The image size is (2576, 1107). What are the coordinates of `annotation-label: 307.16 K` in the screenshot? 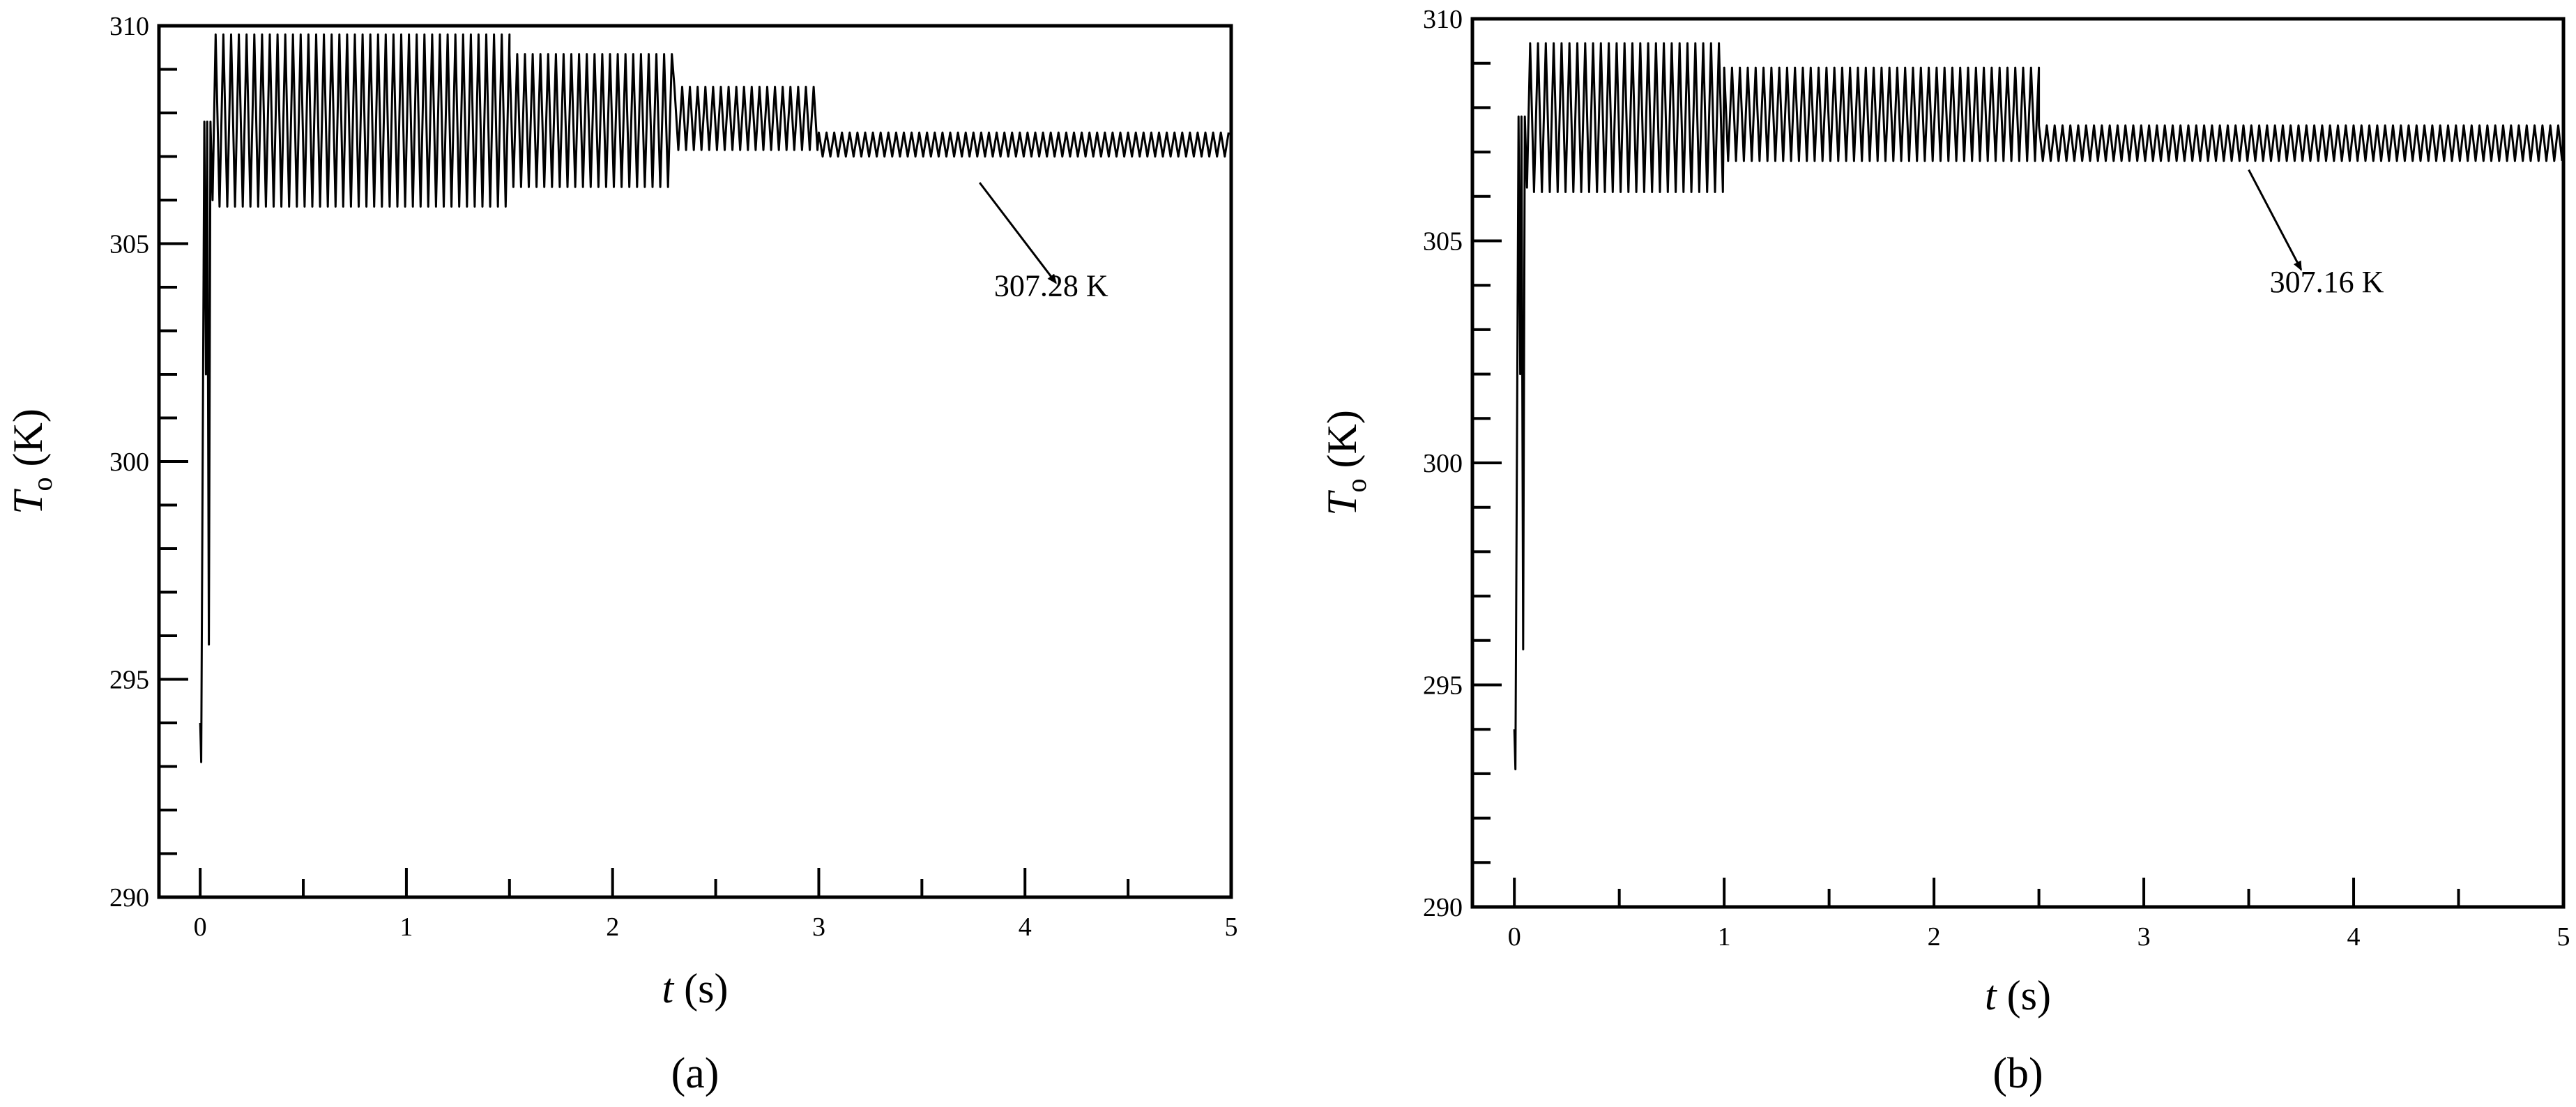 It's located at (2327, 282).